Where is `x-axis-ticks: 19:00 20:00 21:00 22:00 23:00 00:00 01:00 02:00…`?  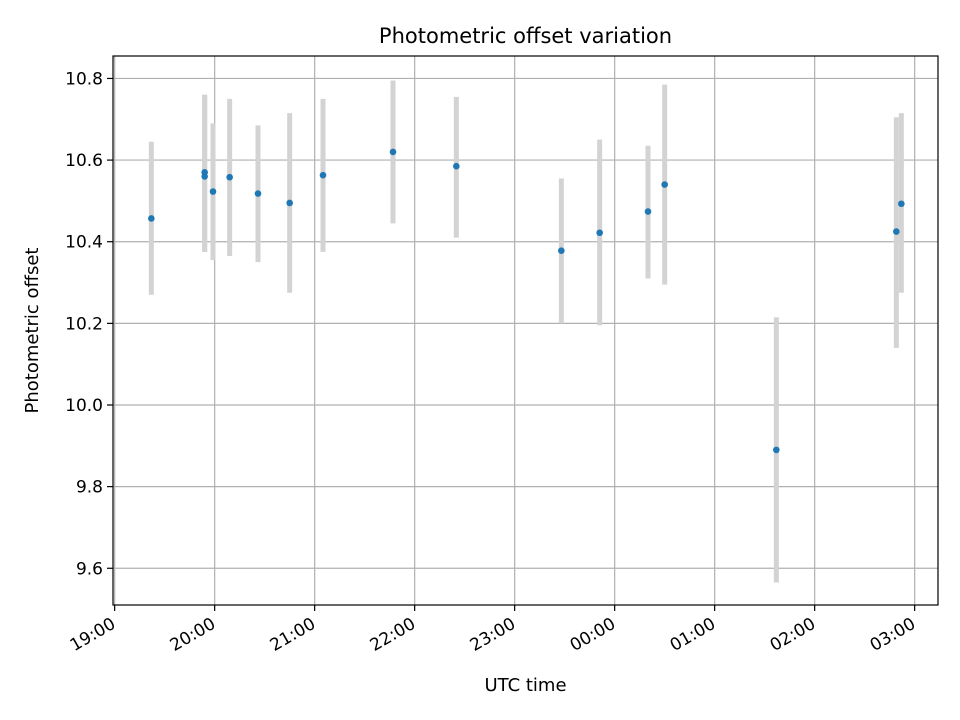 x-axis-ticks: 19:00 20:00 21:00 22:00 23:00 00:00 01:00 02:00… is located at coordinates (493, 630).